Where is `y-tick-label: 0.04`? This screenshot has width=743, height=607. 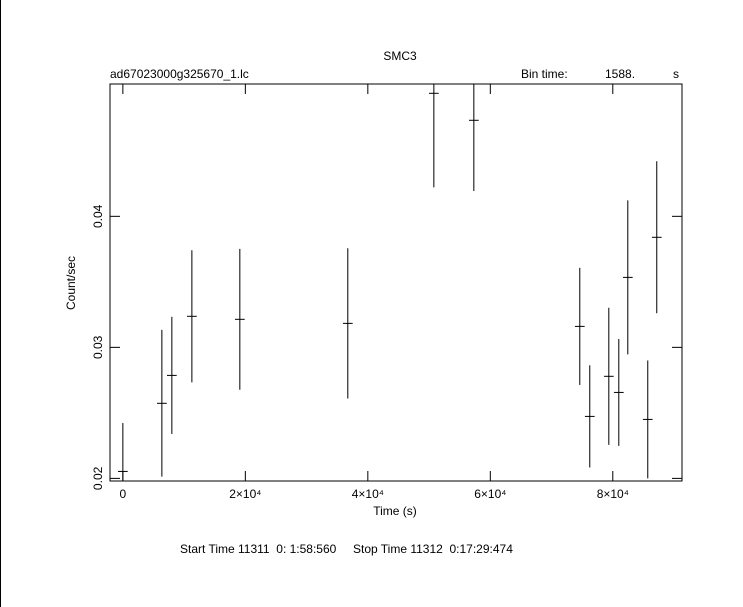
y-tick-label: 0.04 is located at coordinates (98, 216).